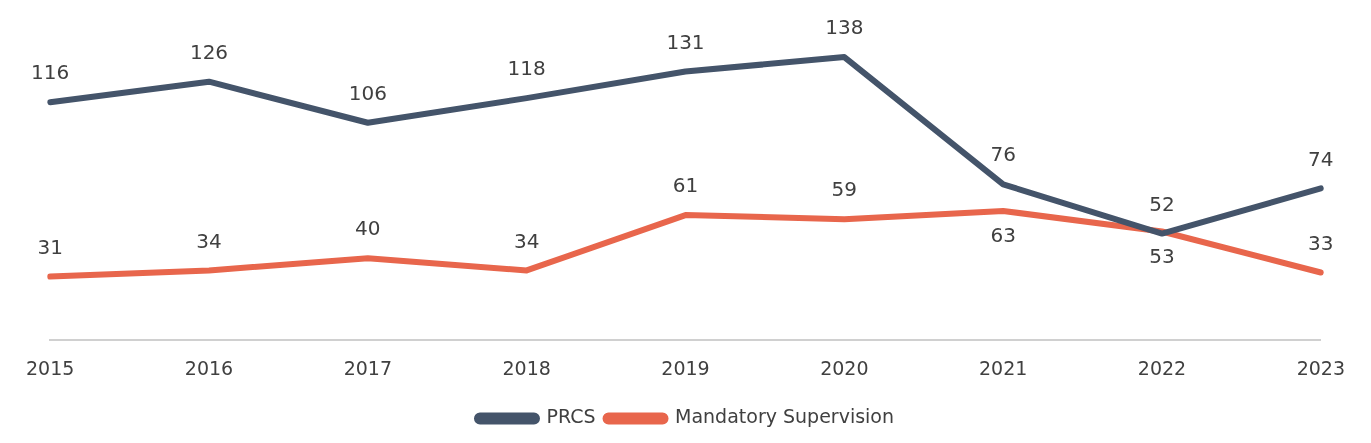 The width and height of the screenshot is (1371, 443). What do you see at coordinates (844, 189) in the screenshot?
I see `data-label: 59` at bounding box center [844, 189].